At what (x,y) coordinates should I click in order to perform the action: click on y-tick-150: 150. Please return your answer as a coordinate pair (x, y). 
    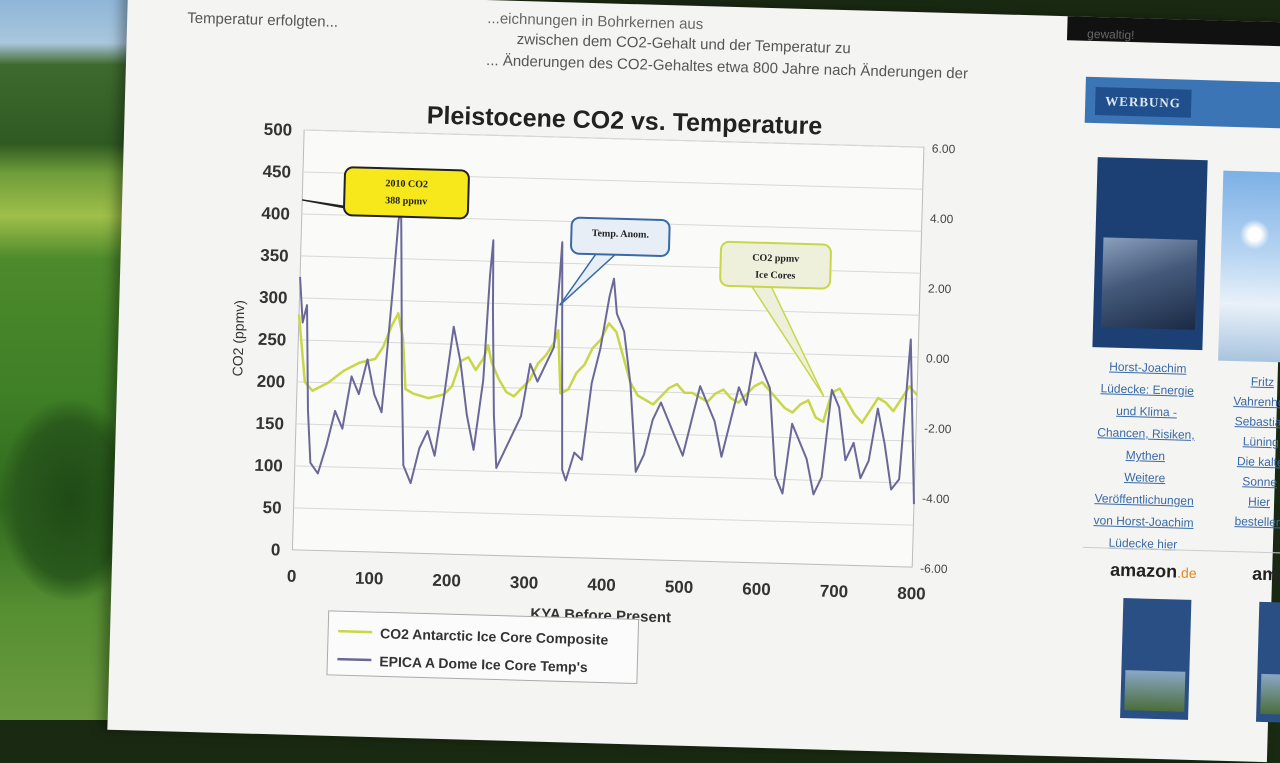
    Looking at the image, I should click on (269, 424).